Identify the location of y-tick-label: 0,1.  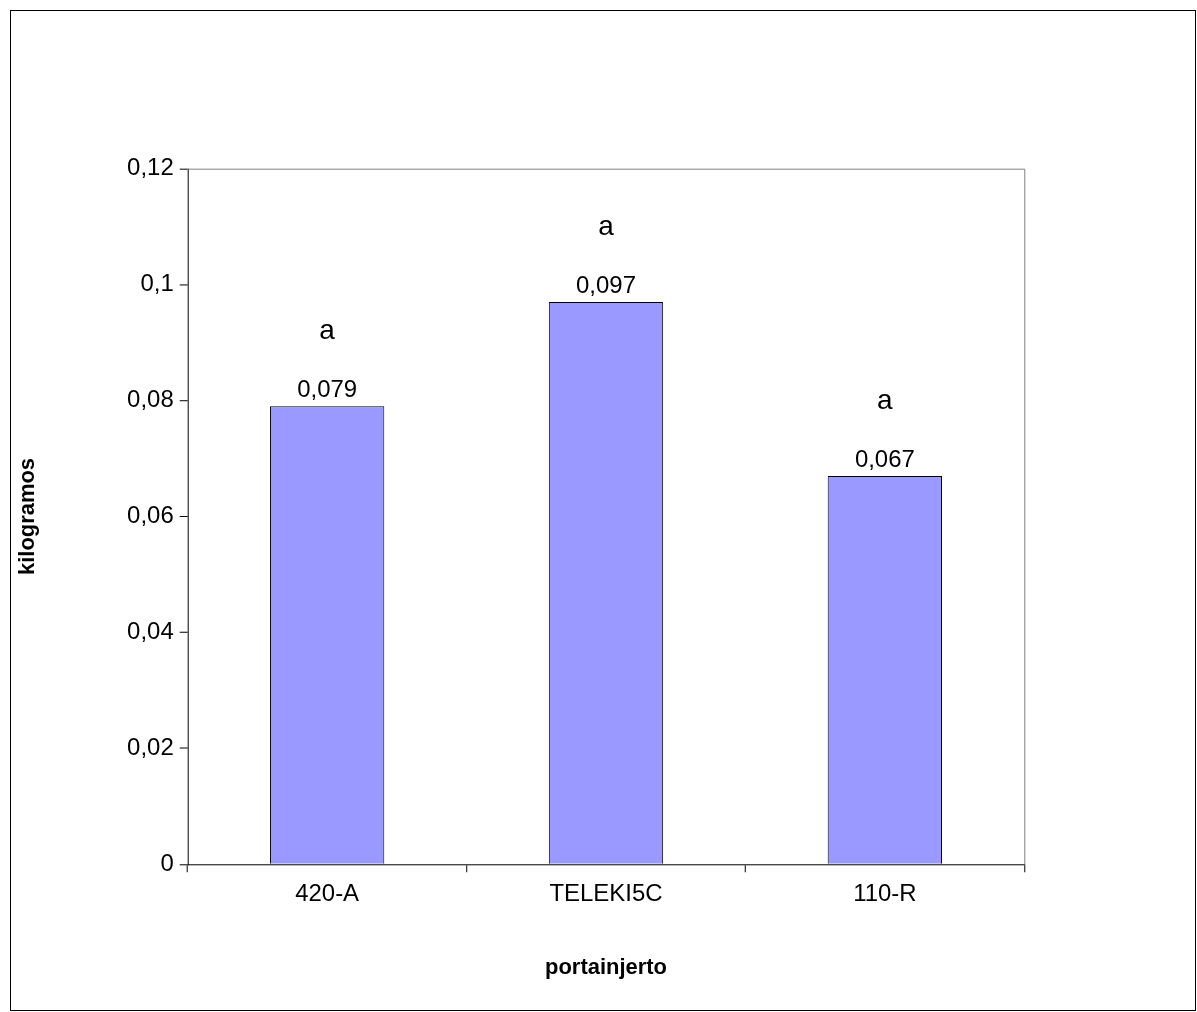
(157, 283).